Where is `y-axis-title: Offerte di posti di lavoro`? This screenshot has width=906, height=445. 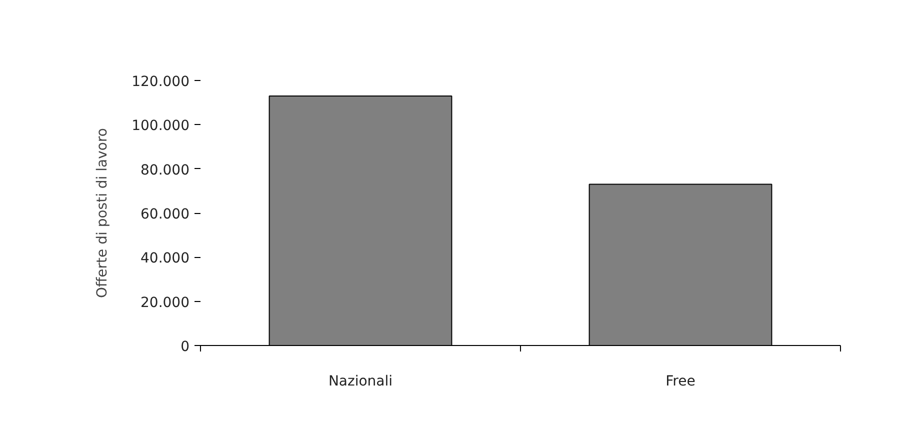
y-axis-title: Offerte di posti di lavoro is located at coordinates (102, 213).